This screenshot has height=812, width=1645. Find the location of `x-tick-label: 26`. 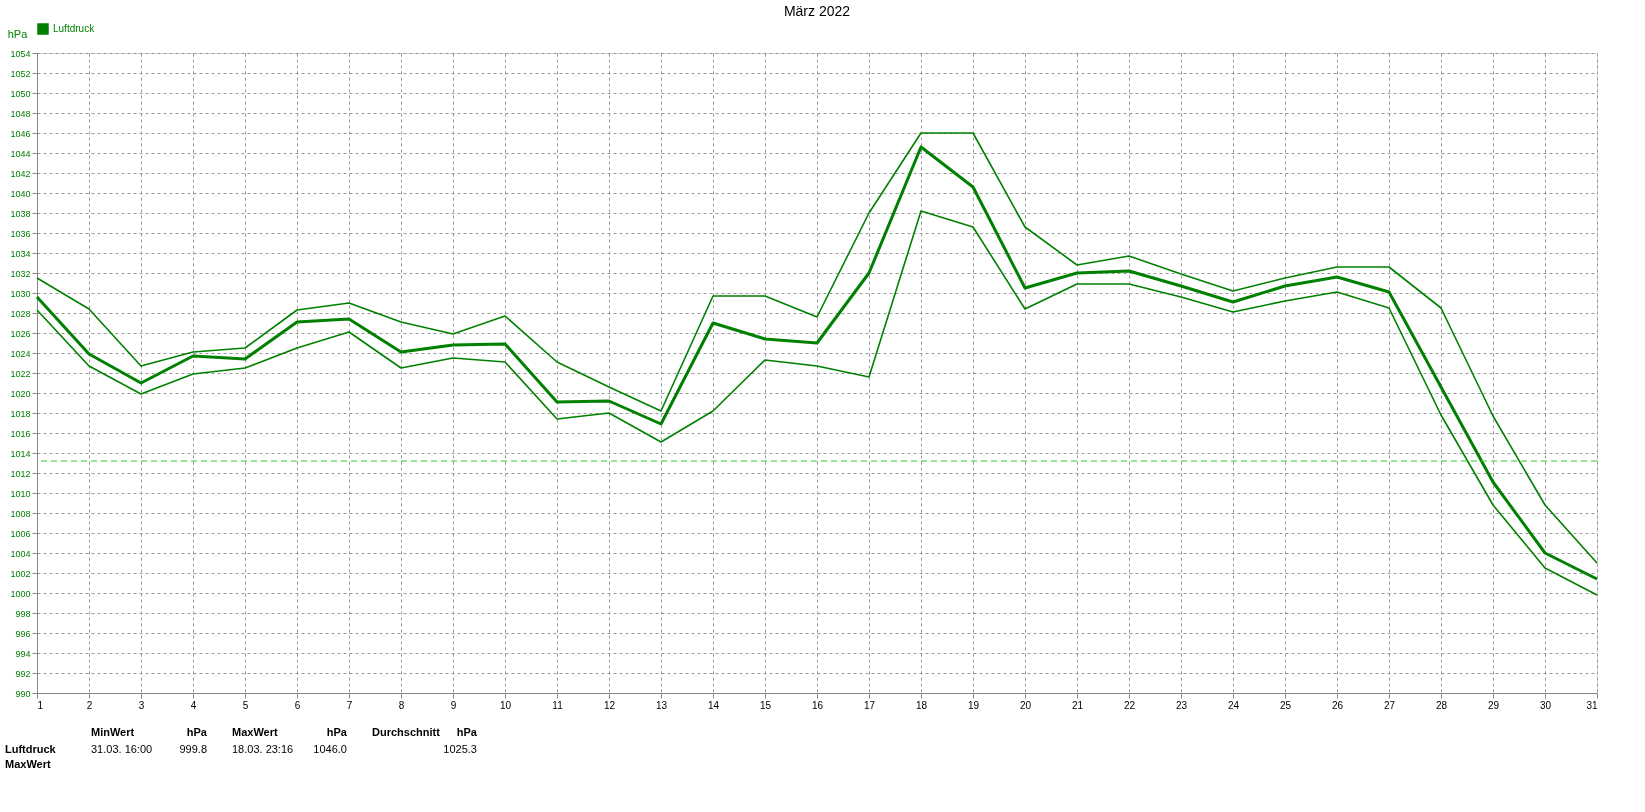

x-tick-label: 26 is located at coordinates (1337, 705).